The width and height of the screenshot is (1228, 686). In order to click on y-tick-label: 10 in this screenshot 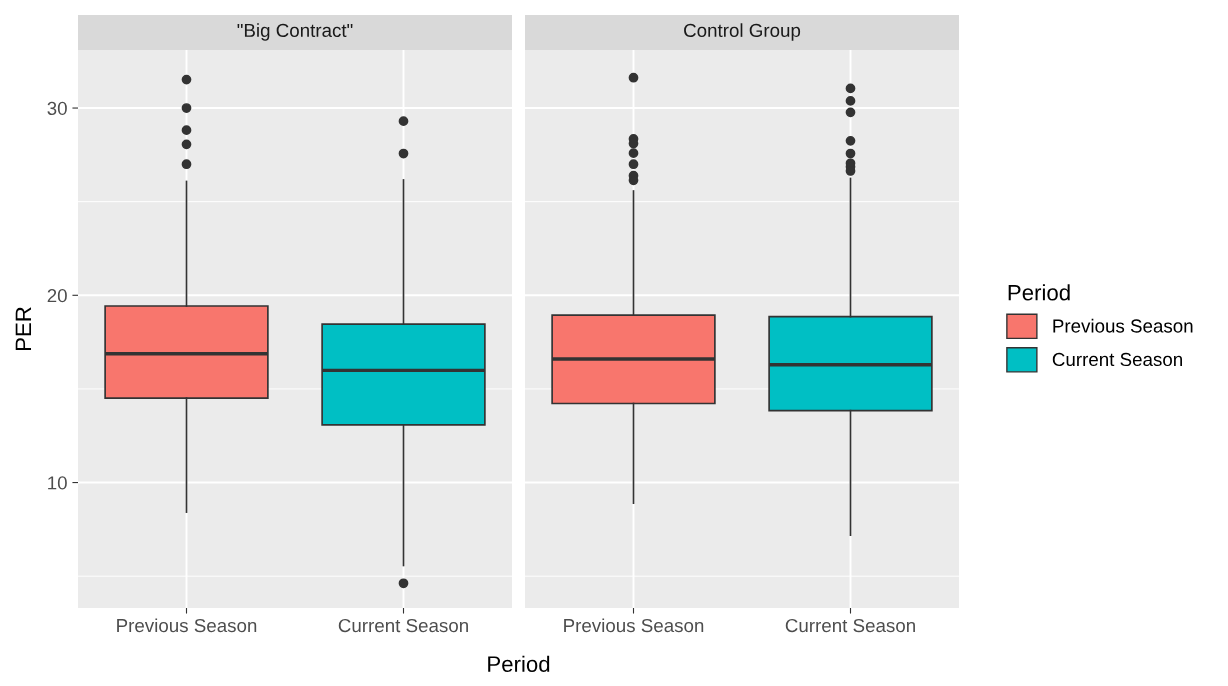, I will do `click(57, 483)`.